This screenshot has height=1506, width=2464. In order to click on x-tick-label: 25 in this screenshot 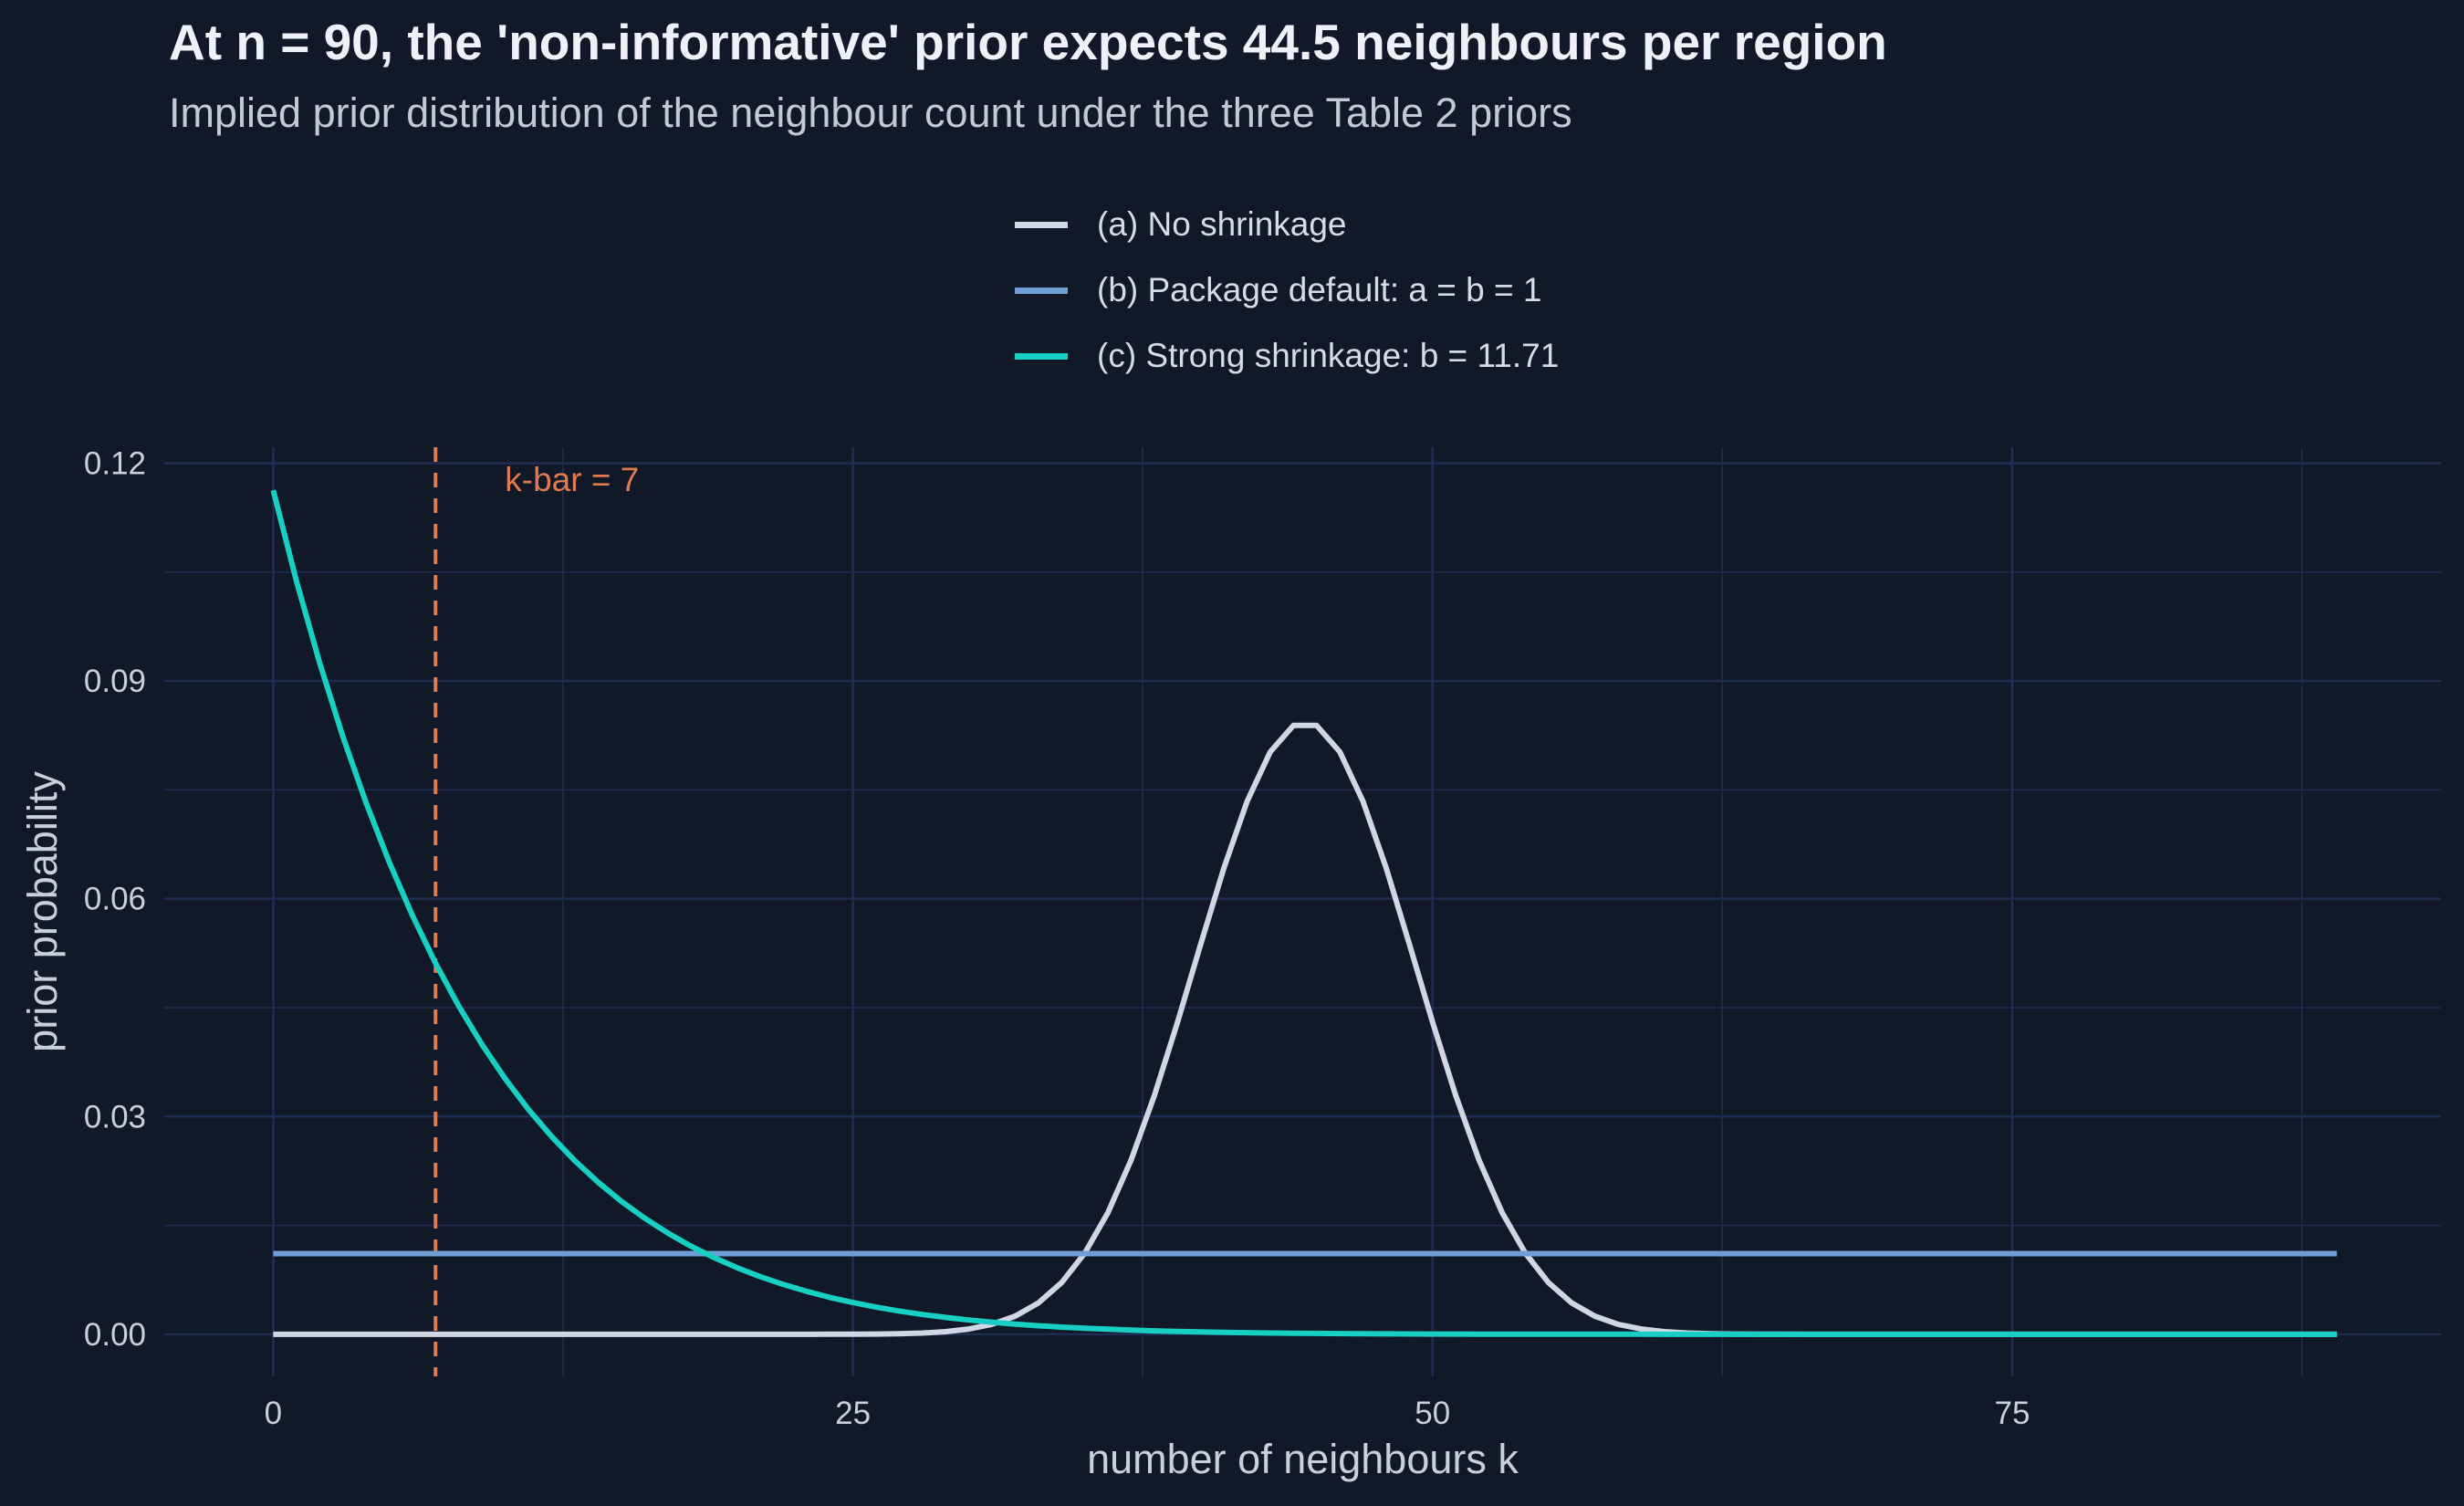, I will do `click(853, 1413)`.